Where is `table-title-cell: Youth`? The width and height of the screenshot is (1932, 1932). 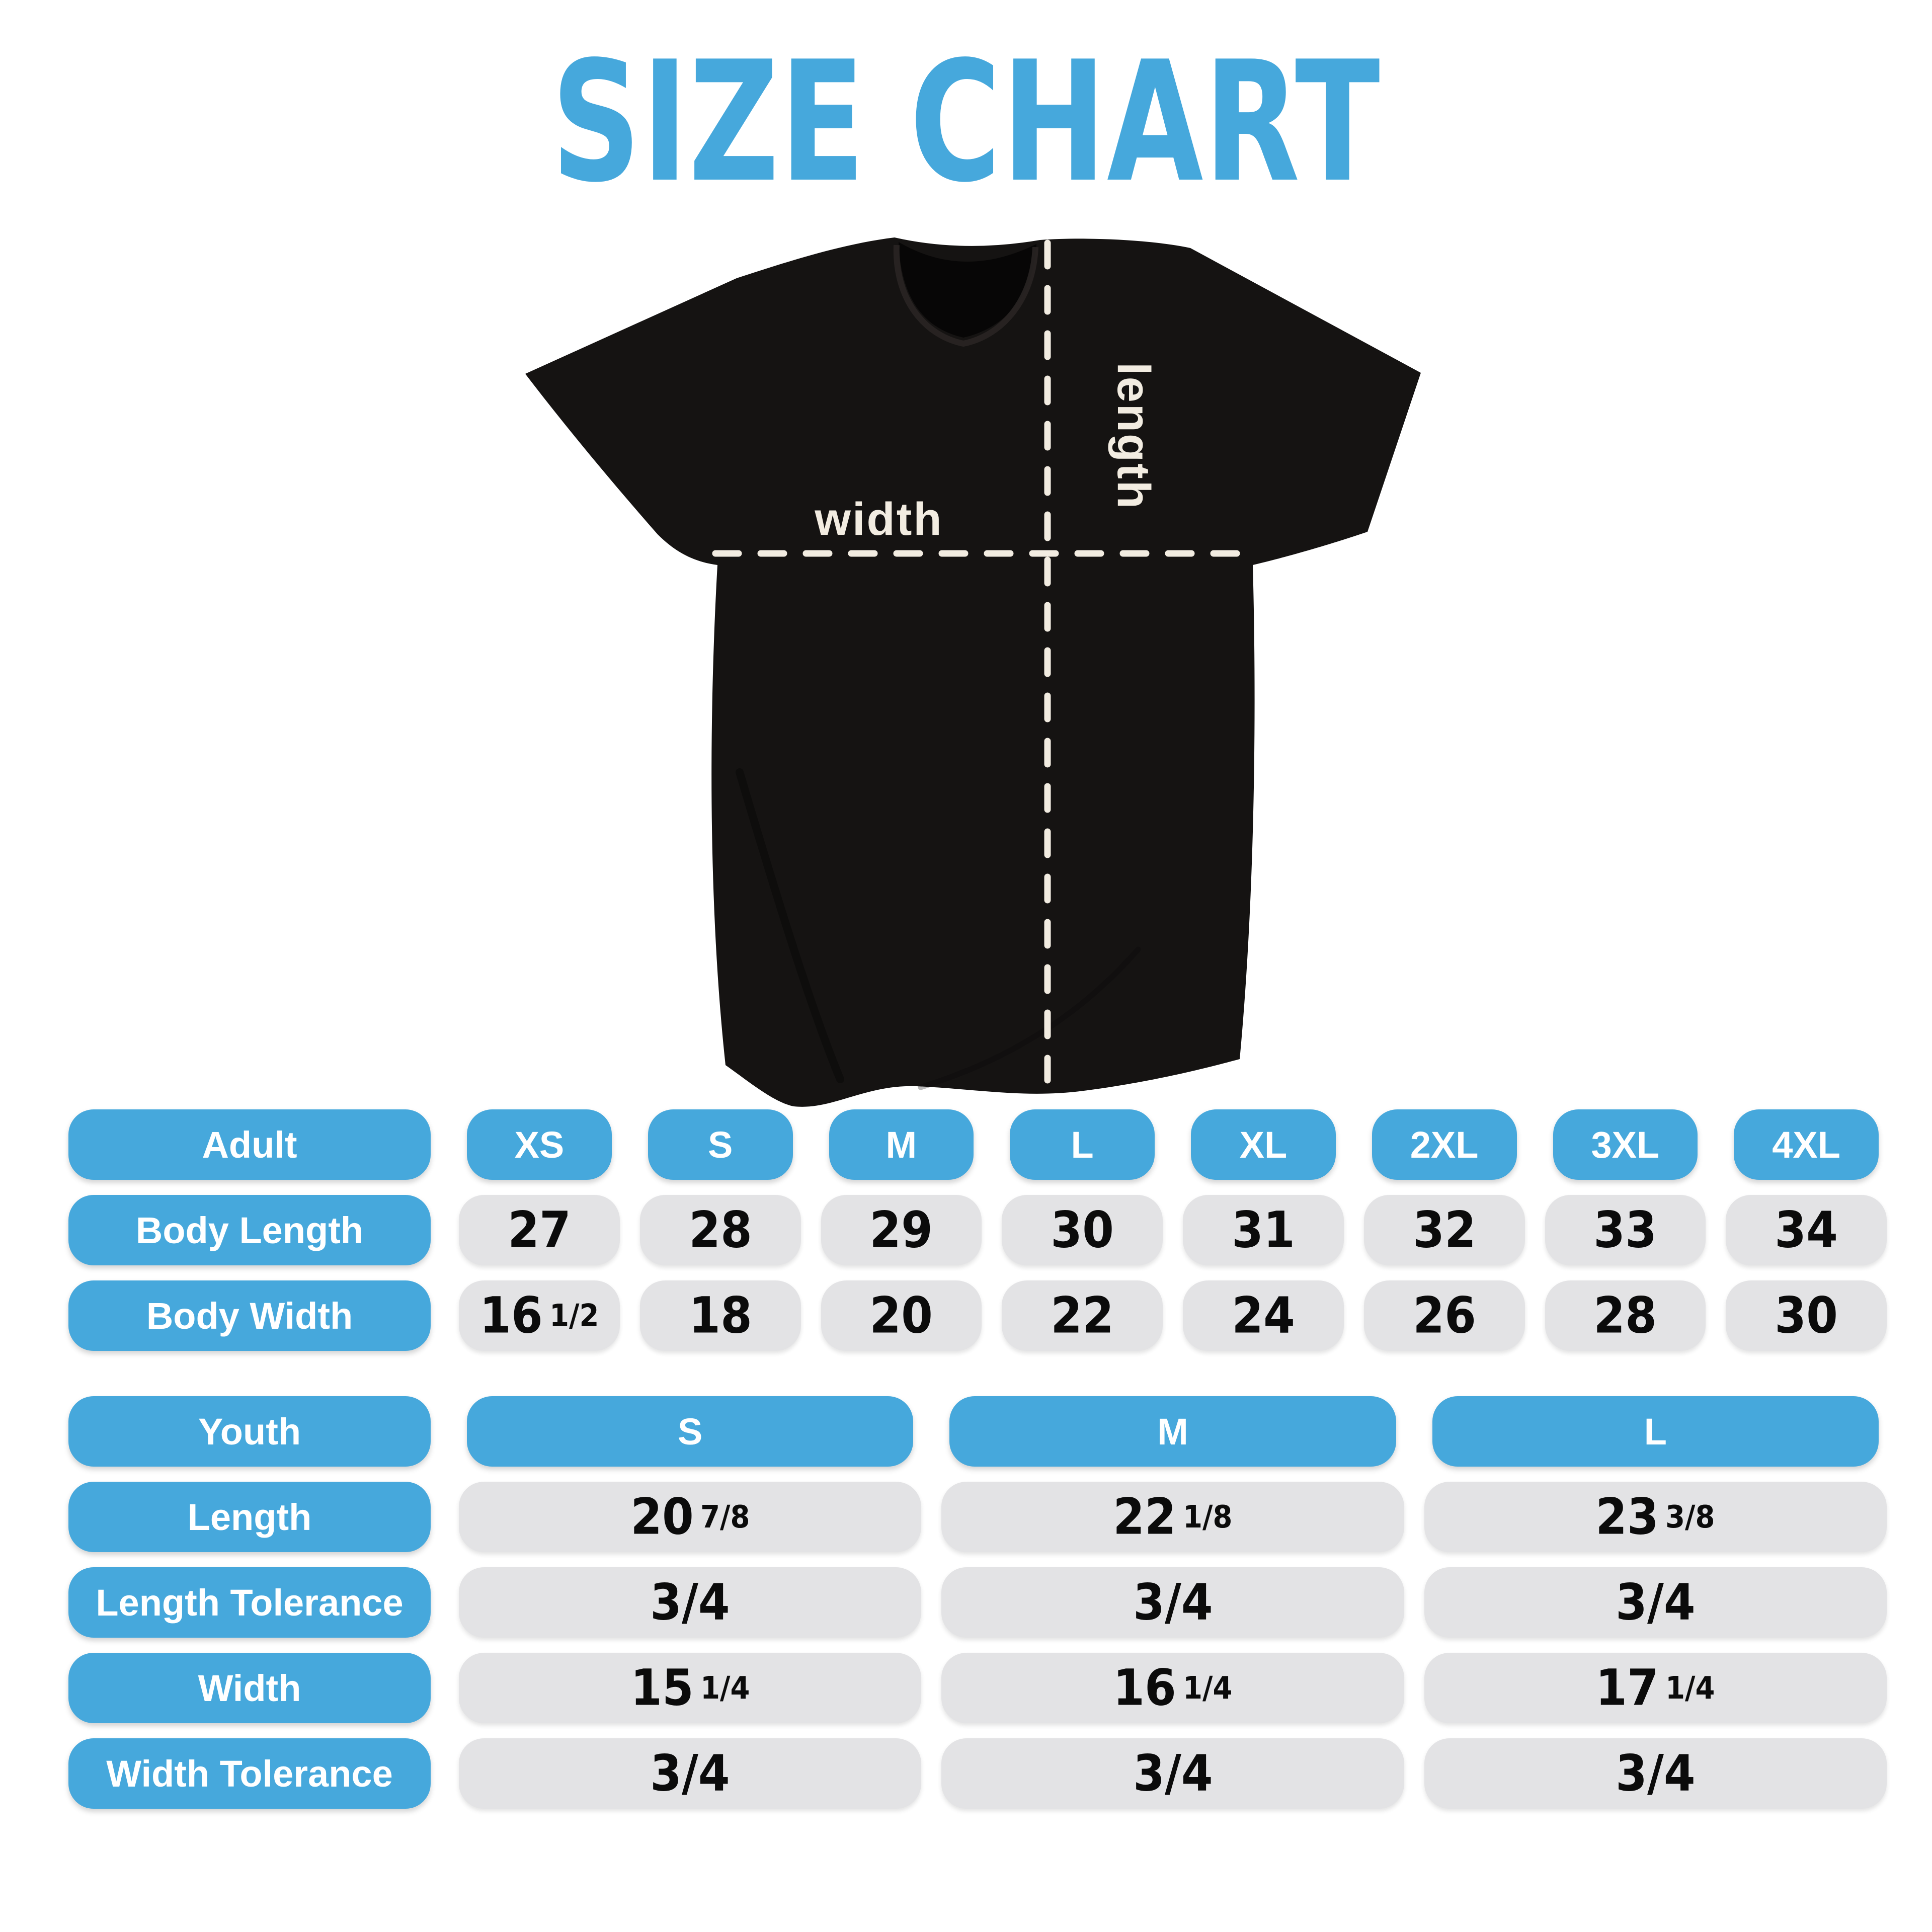 table-title-cell: Youth is located at coordinates (249, 1432).